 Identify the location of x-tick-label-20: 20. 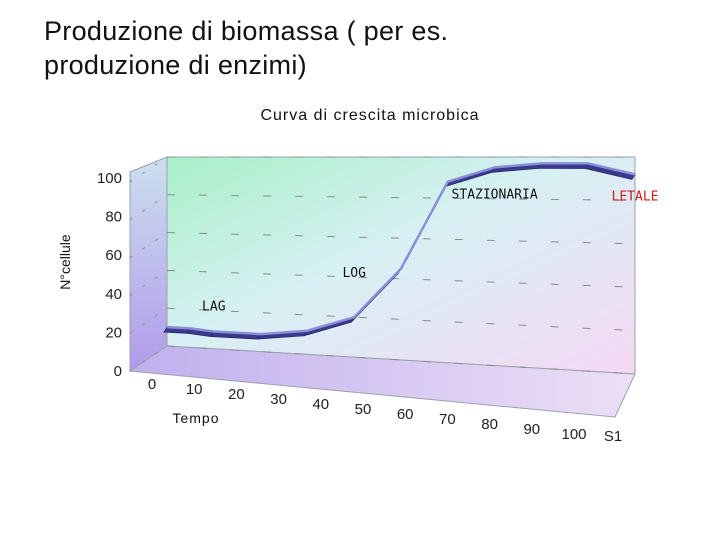
(236, 394).